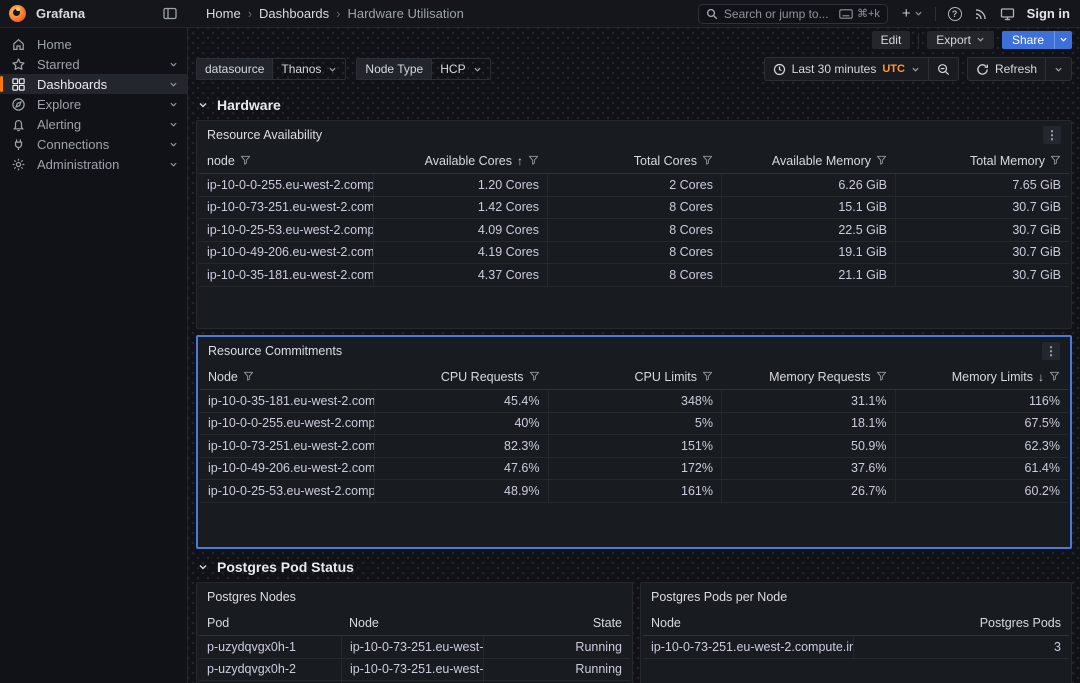 This screenshot has width=1080, height=683. Describe the element at coordinates (1058, 69) in the screenshot. I see `refresh-interval-dropdown` at that location.